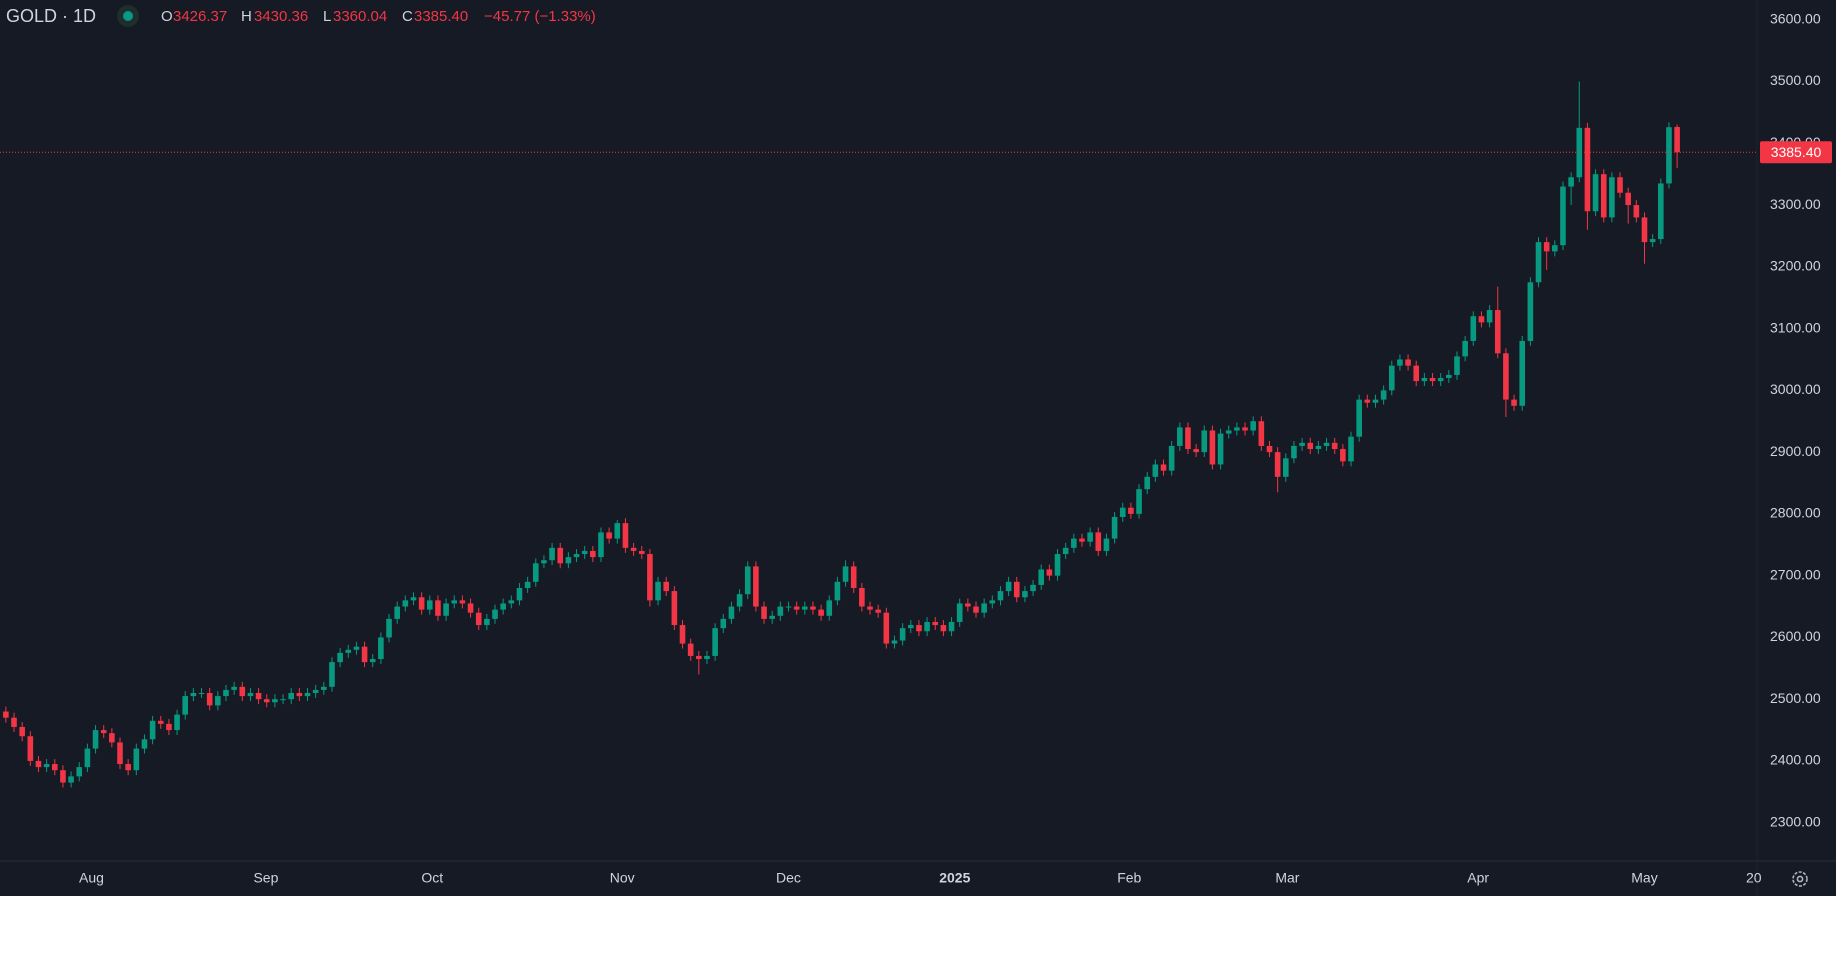 The height and width of the screenshot is (962, 1836). What do you see at coordinates (407, 16) in the screenshot?
I see `ohlc-key: C` at bounding box center [407, 16].